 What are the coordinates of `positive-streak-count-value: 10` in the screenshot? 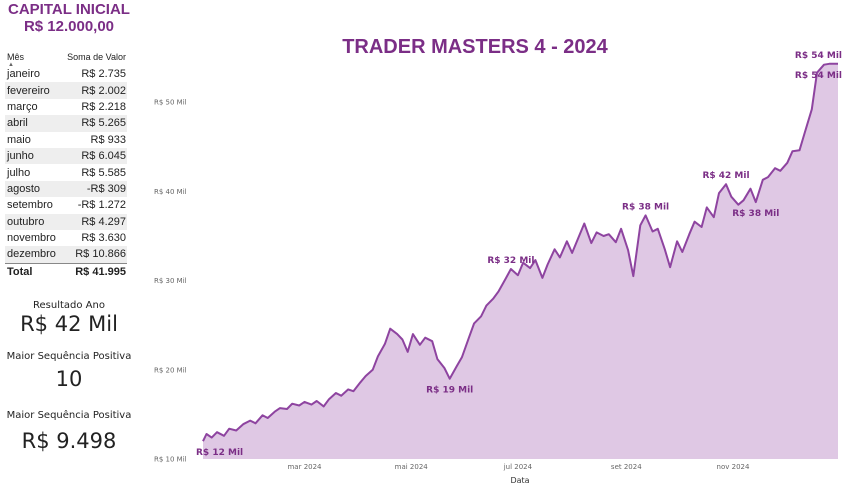 It's located at (69, 379).